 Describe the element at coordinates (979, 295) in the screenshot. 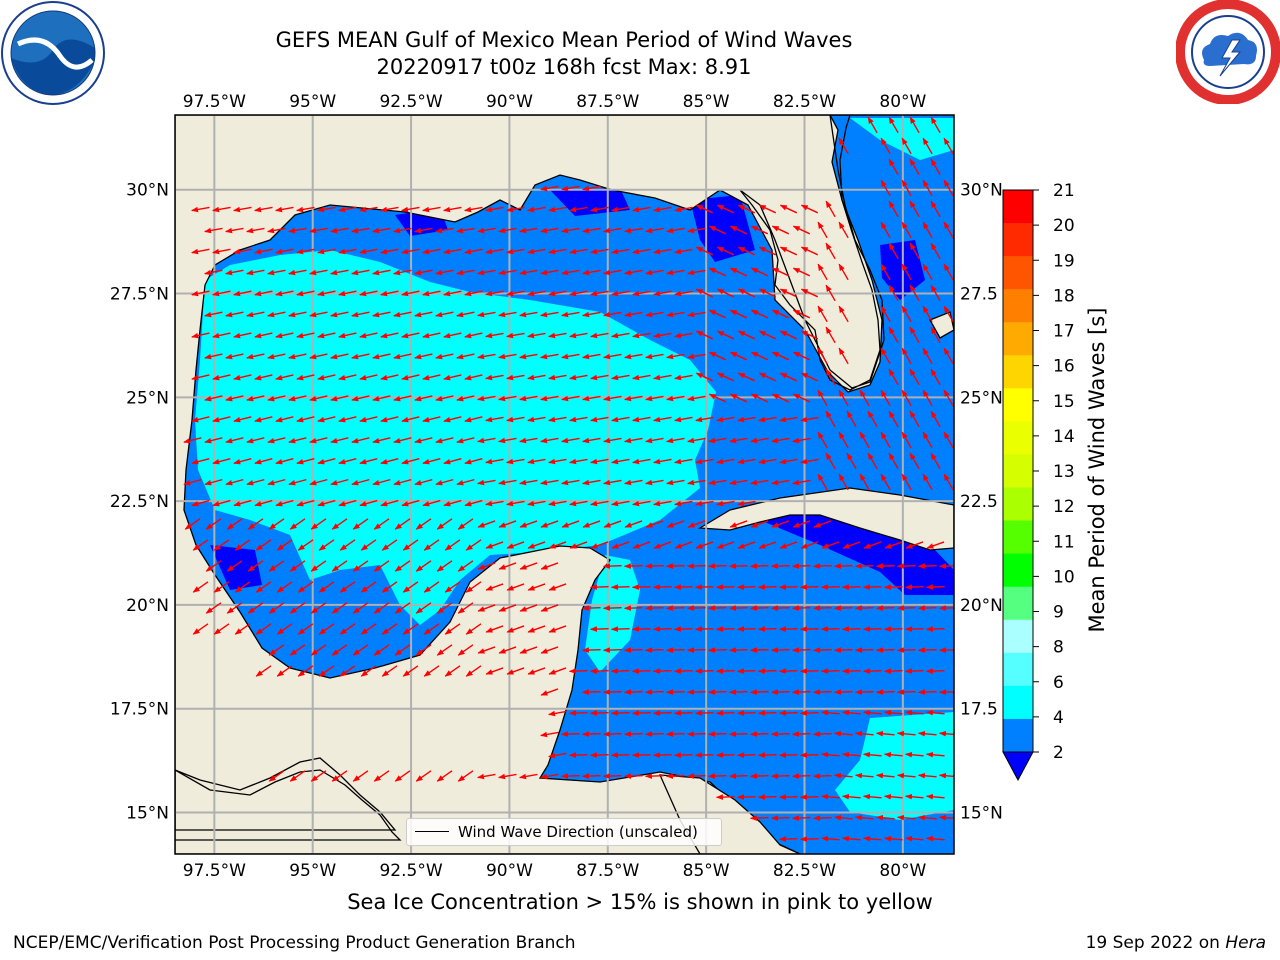

I see `lat-tick-right-1: 27.5` at that location.